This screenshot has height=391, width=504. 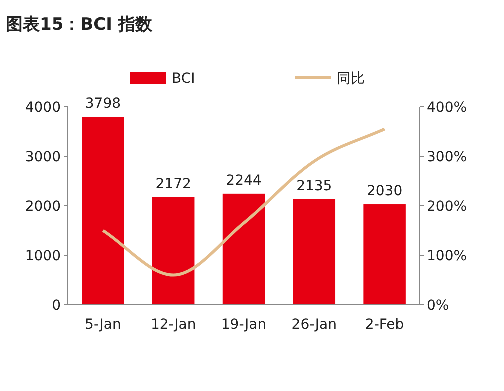 What do you see at coordinates (103, 104) in the screenshot?
I see `data-label: 3798` at bounding box center [103, 104].